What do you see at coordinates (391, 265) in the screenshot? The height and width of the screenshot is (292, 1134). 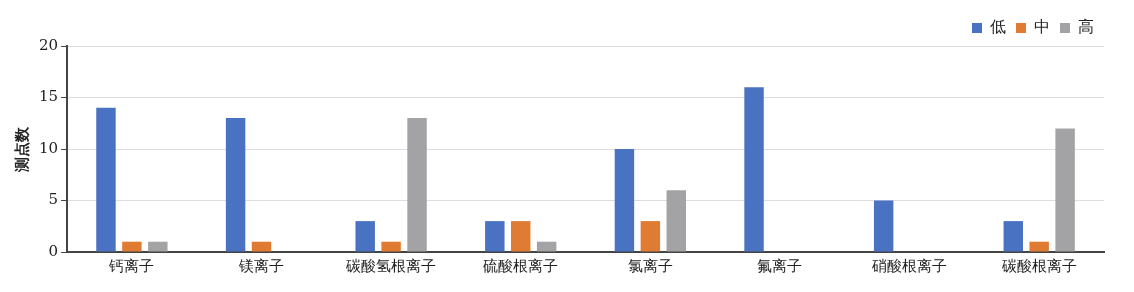 I see `x-tick-label: 碳酸氢根离子` at bounding box center [391, 265].